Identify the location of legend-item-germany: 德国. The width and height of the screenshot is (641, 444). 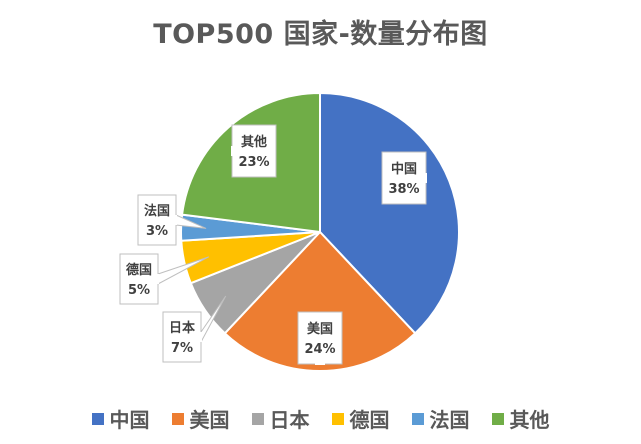
(360, 418).